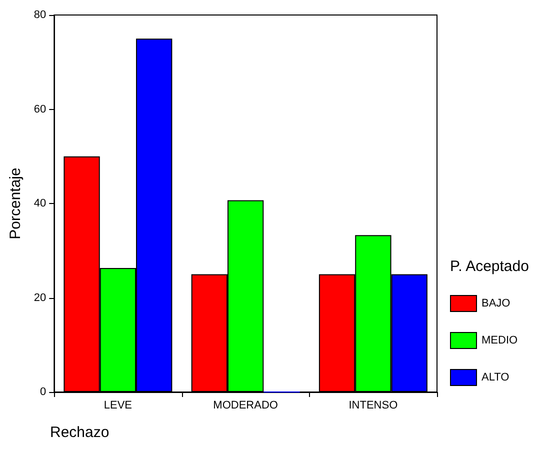  Describe the element at coordinates (40, 298) in the screenshot. I see `y-tick-label: 20` at that location.